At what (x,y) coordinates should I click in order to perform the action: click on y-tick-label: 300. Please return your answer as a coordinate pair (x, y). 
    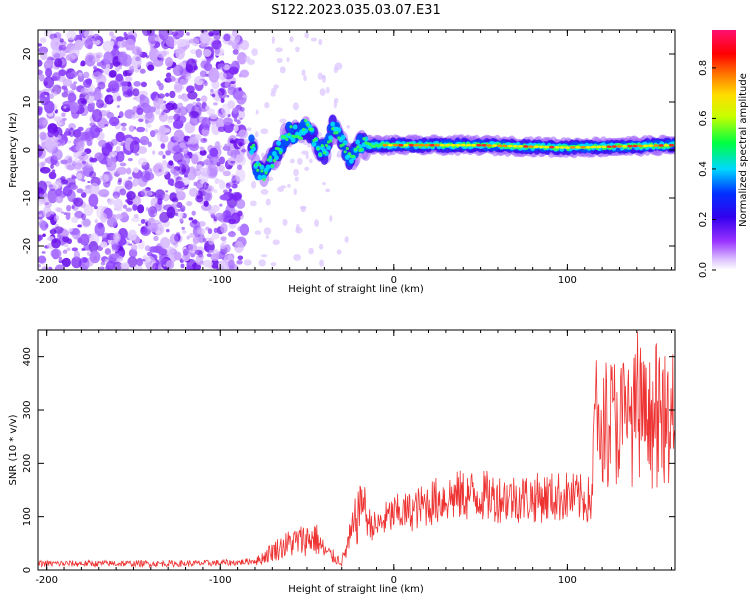
    Looking at the image, I should click on (27, 409).